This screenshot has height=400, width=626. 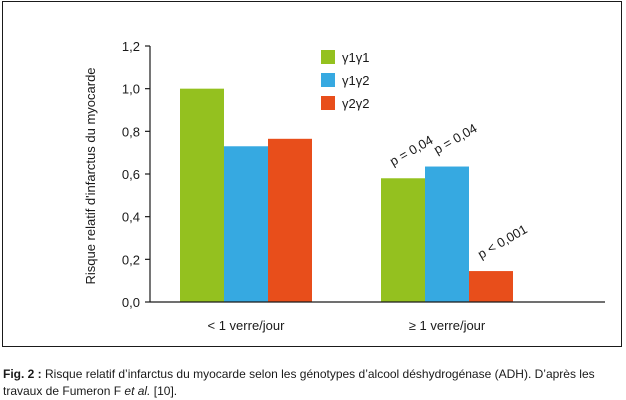 I want to click on y-tick-label: 0,2, so click(x=131, y=259).